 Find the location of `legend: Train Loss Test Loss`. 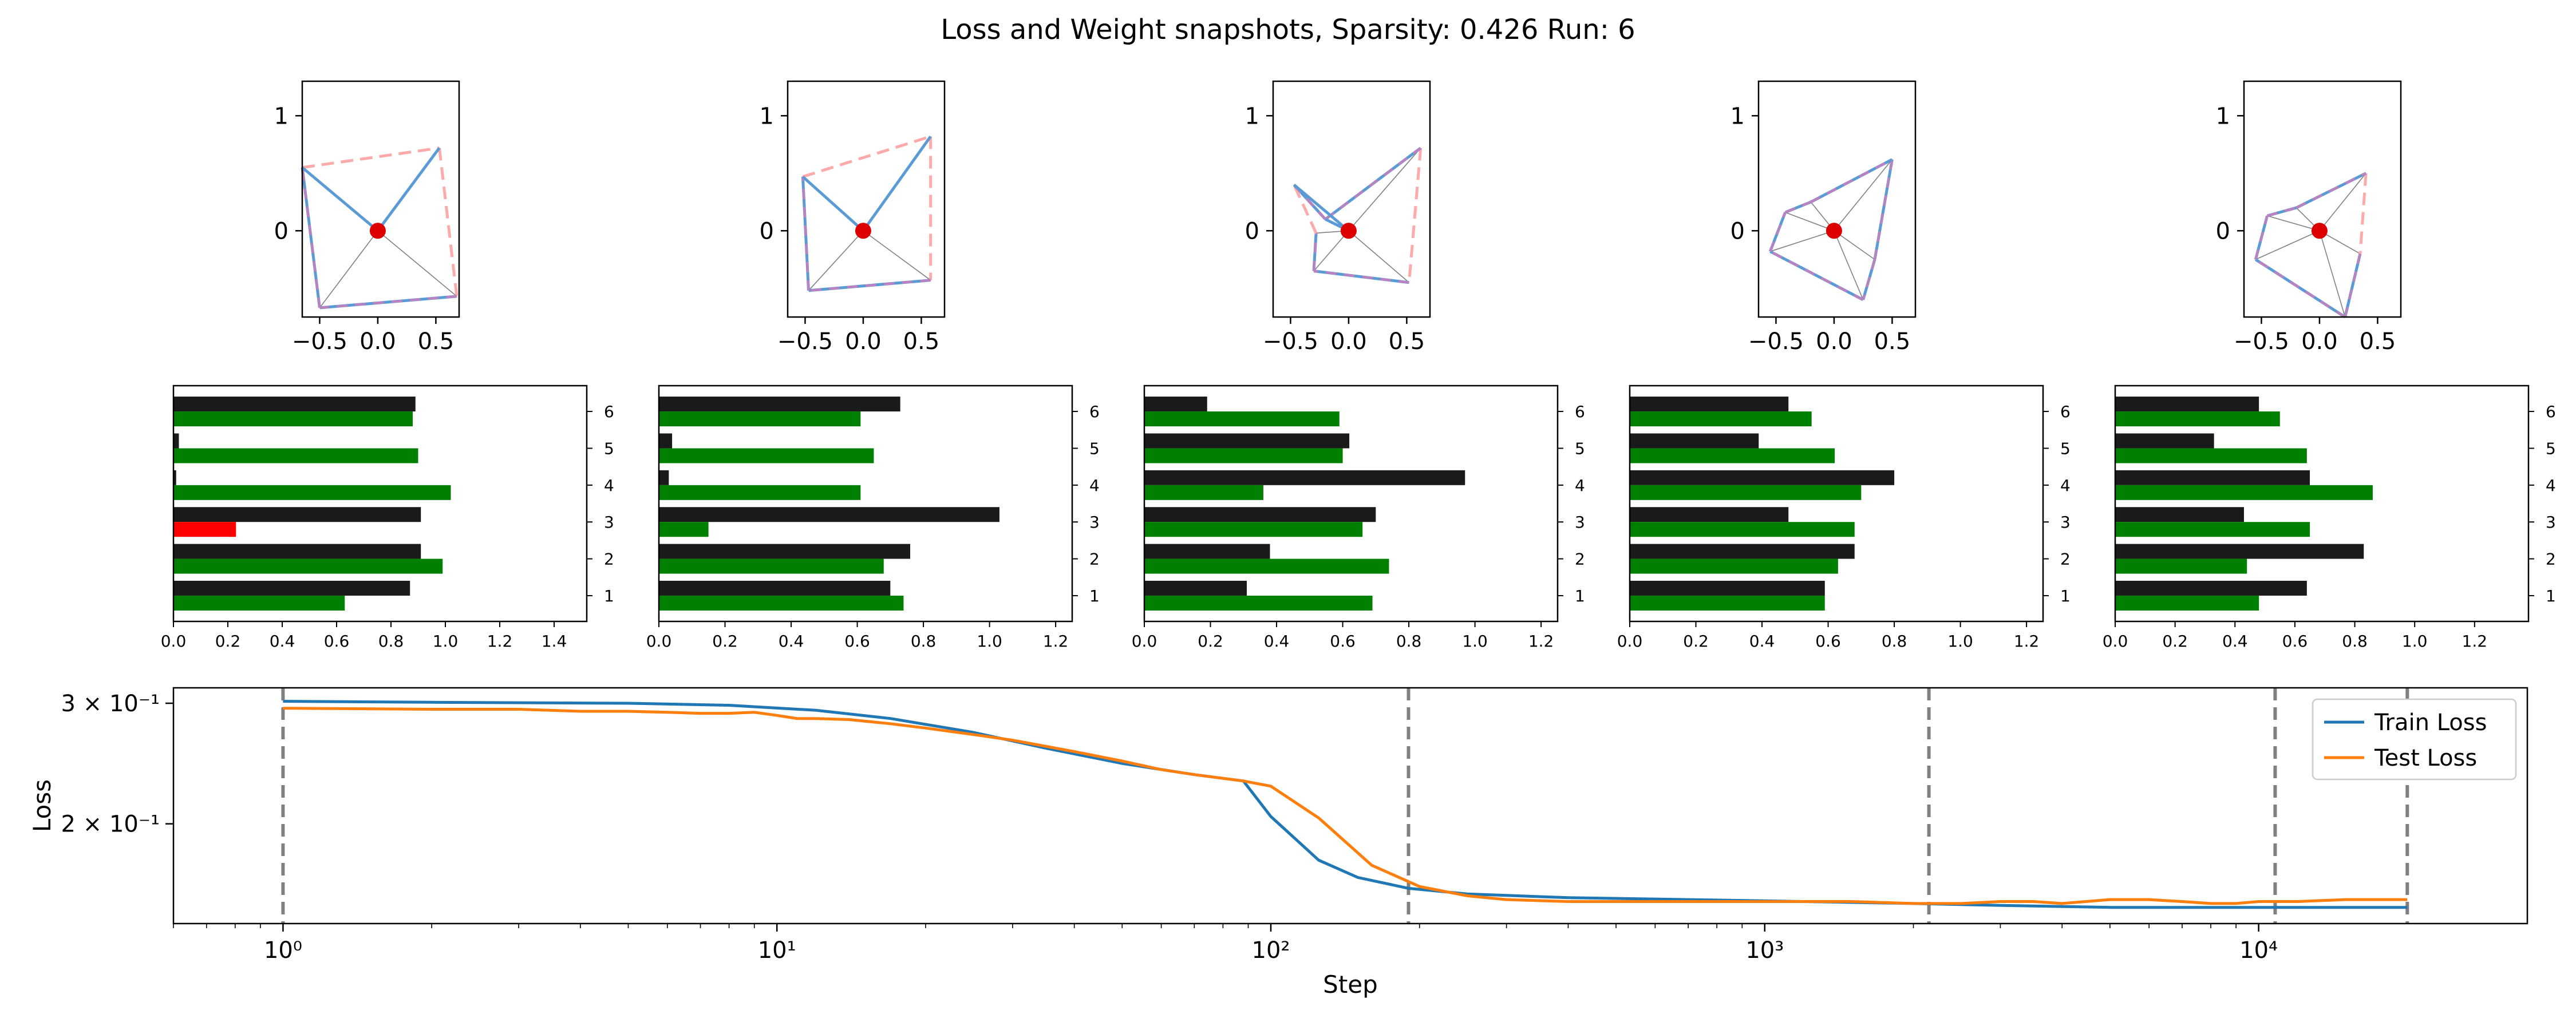

legend: Train Loss Test Loss is located at coordinates (2414, 739).